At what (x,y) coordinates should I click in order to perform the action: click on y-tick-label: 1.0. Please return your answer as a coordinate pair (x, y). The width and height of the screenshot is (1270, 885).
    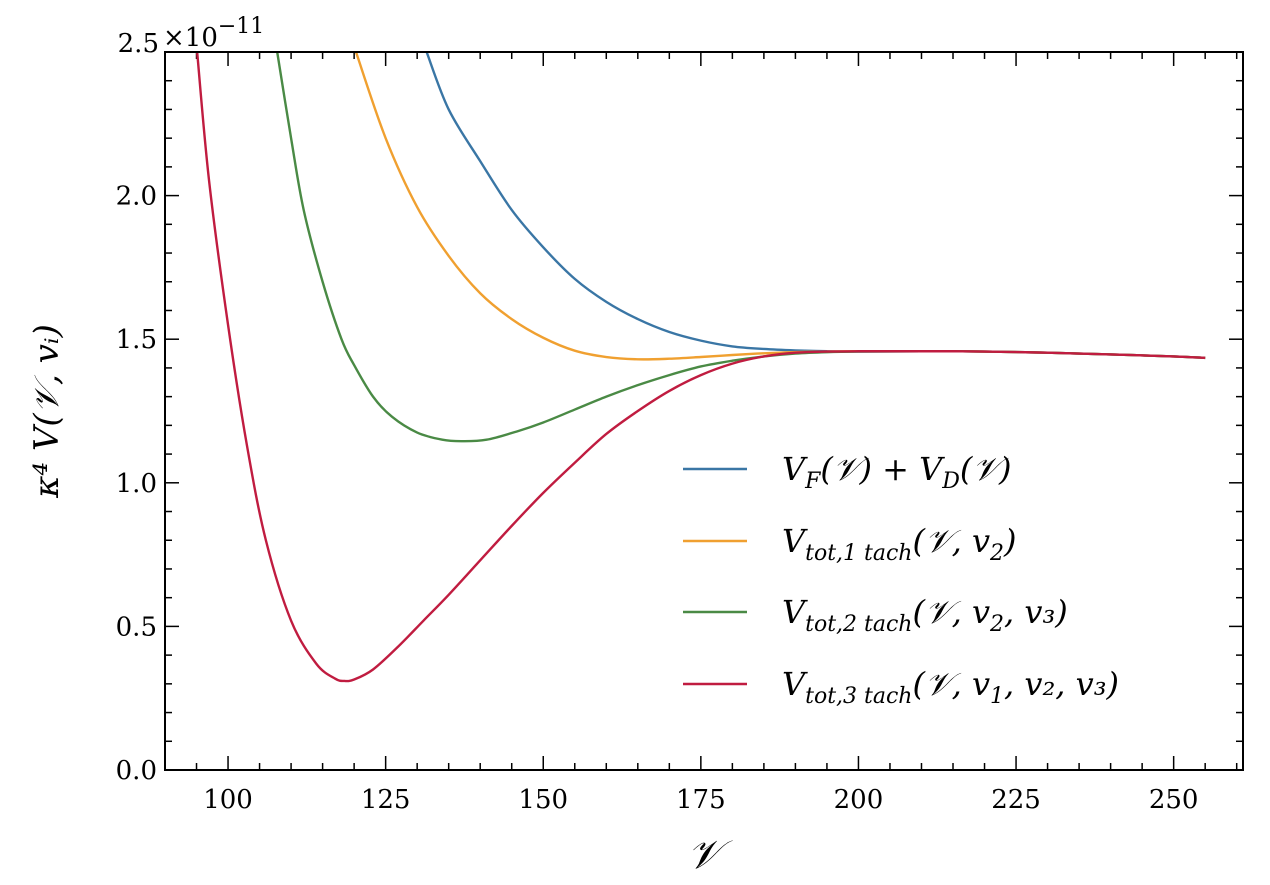
    Looking at the image, I should click on (136, 484).